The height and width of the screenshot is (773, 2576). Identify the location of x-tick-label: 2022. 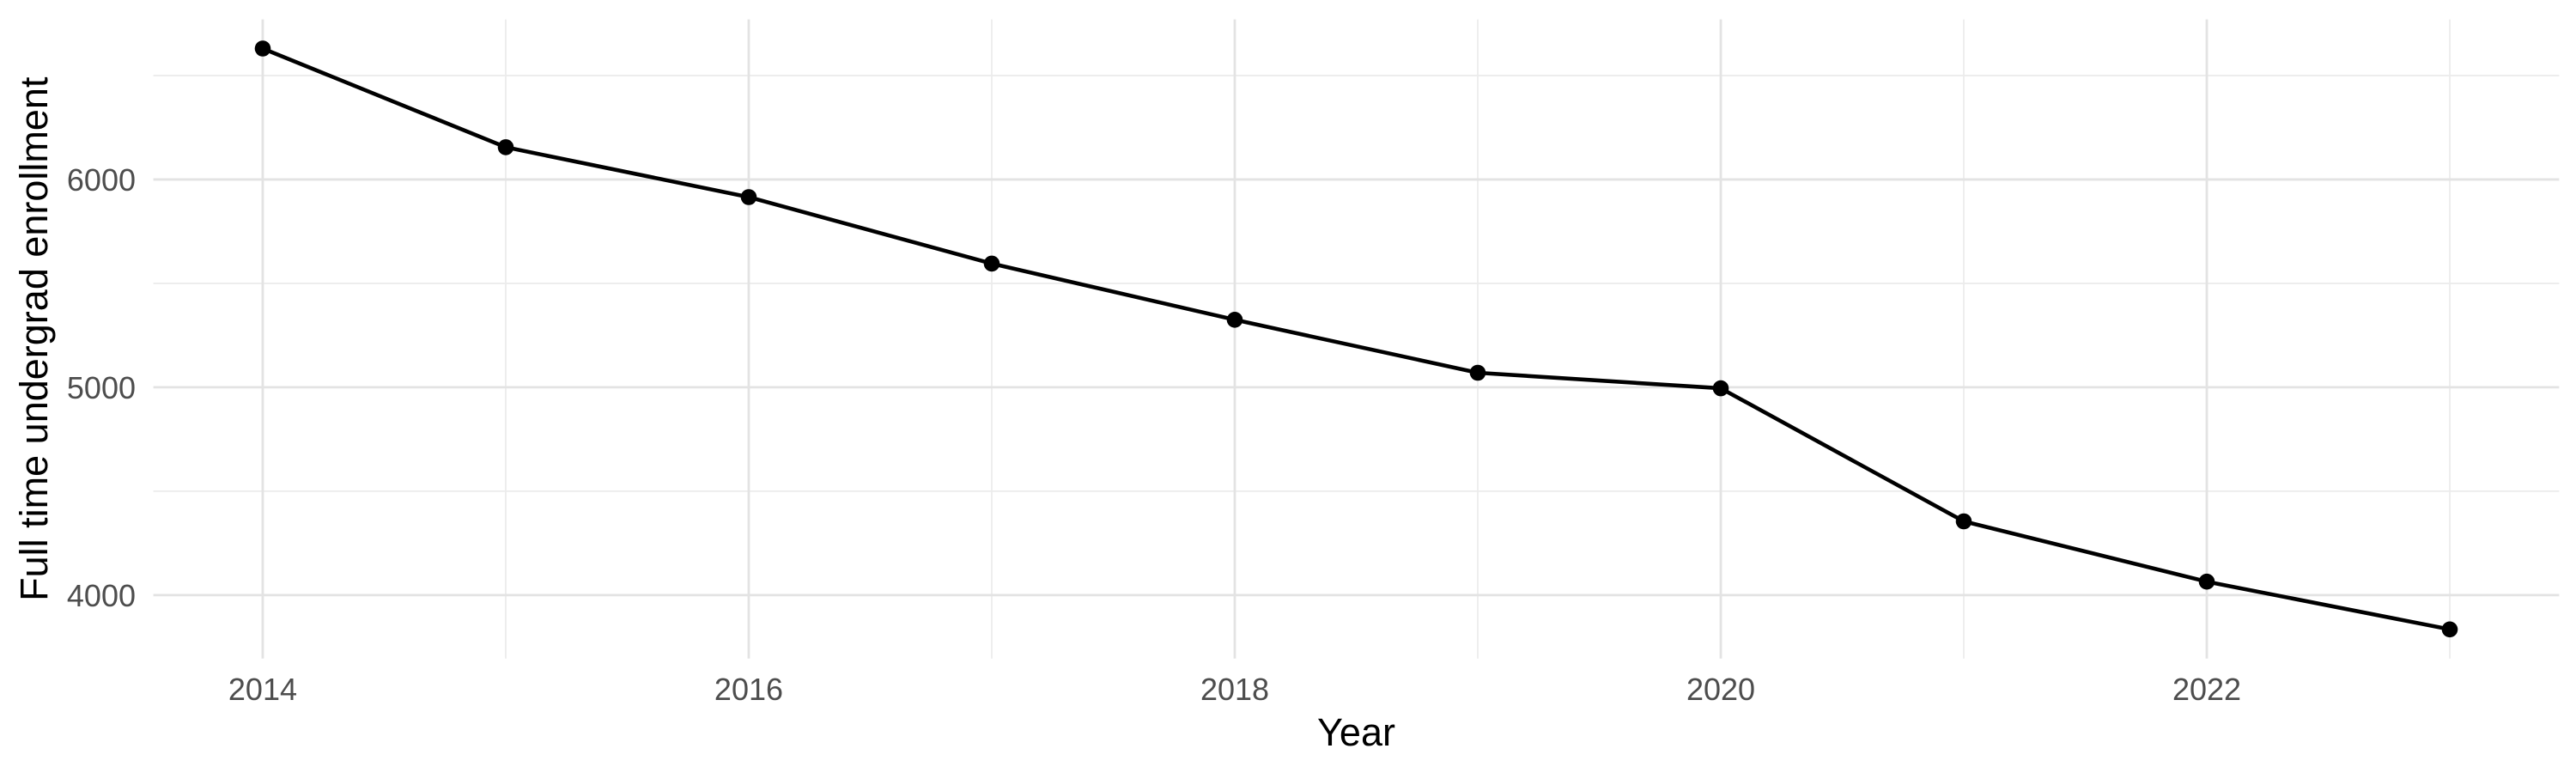
(2207, 689).